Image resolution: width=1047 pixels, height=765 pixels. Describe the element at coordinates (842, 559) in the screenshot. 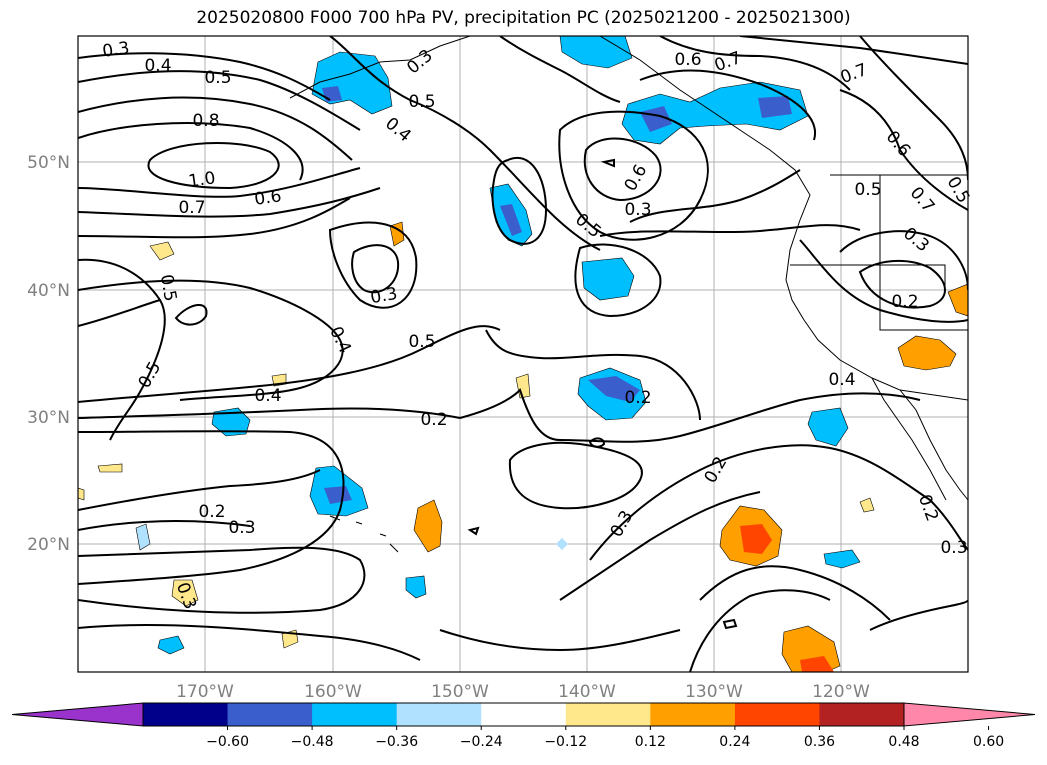

I see `neg-blob-18n-east` at that location.